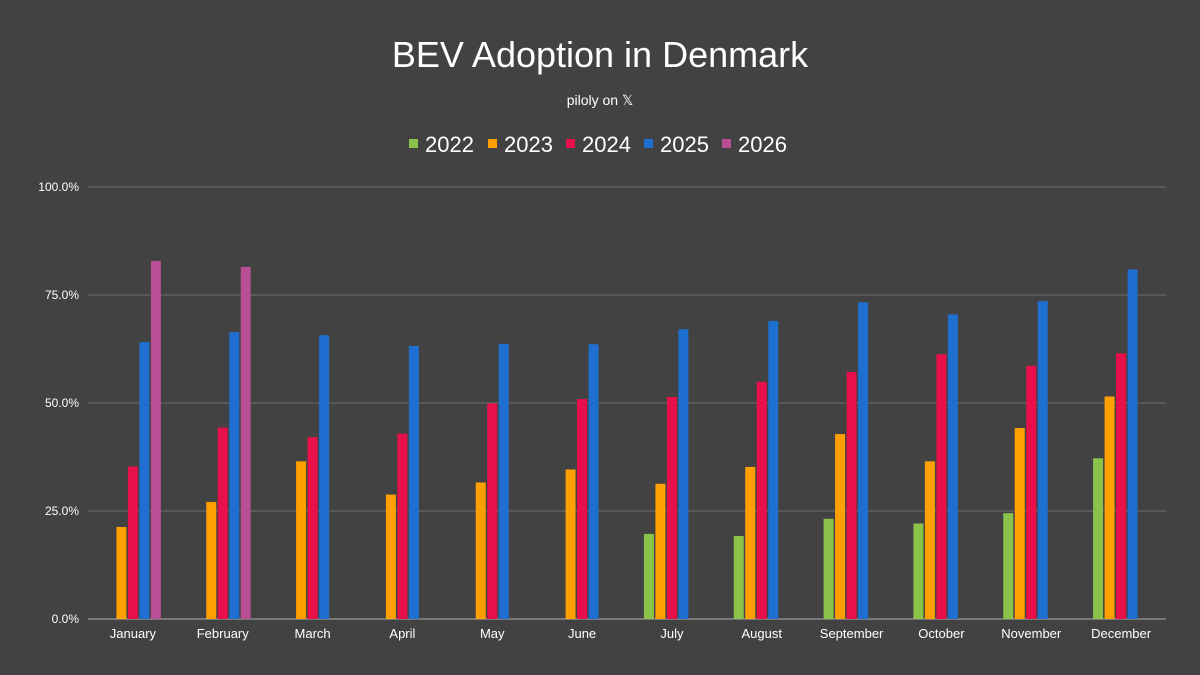 Image resolution: width=1200 pixels, height=675 pixels. What do you see at coordinates (852, 633) in the screenshot?
I see `x-tick-label-september: September` at bounding box center [852, 633].